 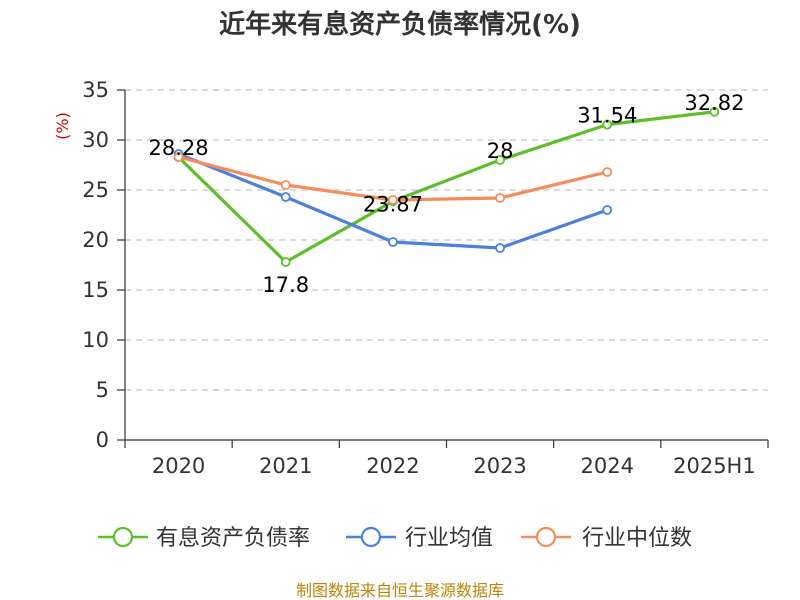 What do you see at coordinates (62, 126) in the screenshot?
I see `y-axis-unit: (%)` at bounding box center [62, 126].